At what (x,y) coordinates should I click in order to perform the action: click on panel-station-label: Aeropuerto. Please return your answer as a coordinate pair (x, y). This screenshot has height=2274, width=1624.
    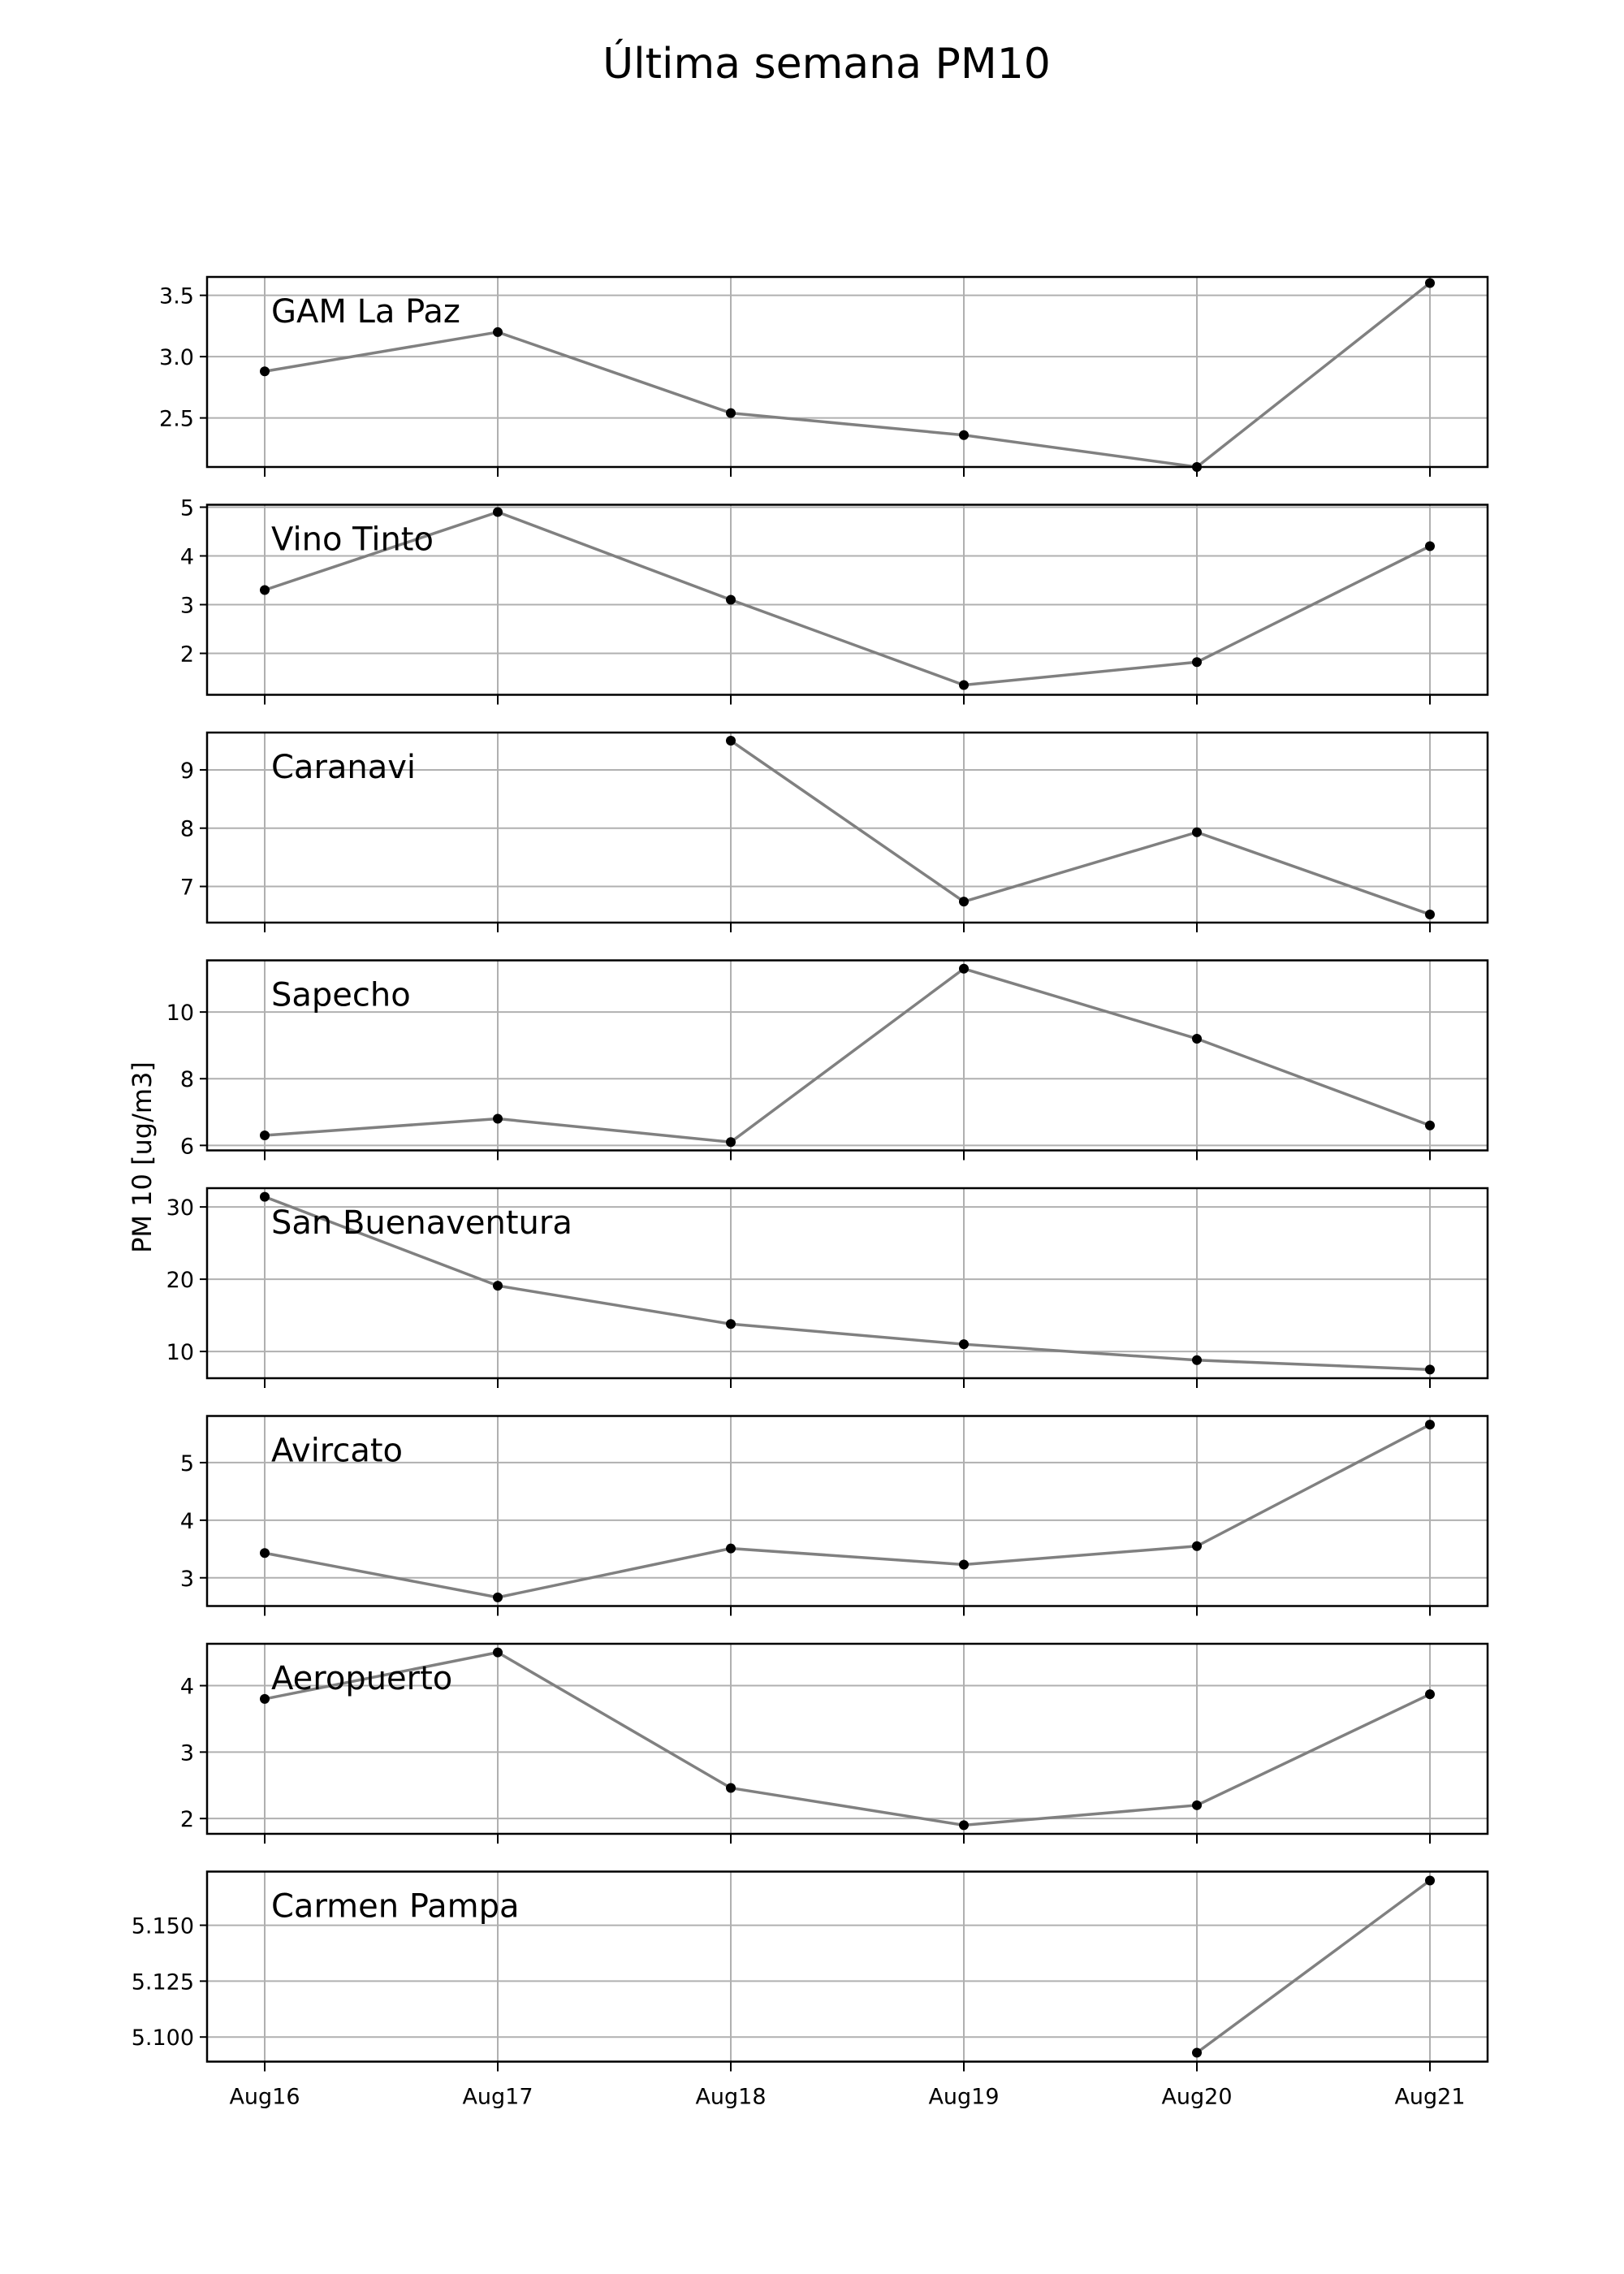
    Looking at the image, I should click on (361, 1678).